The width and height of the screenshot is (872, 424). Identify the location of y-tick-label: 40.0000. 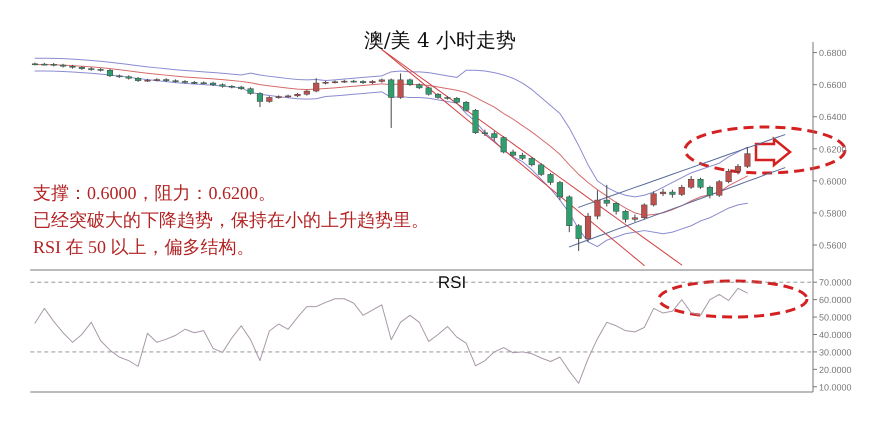
(835, 335).